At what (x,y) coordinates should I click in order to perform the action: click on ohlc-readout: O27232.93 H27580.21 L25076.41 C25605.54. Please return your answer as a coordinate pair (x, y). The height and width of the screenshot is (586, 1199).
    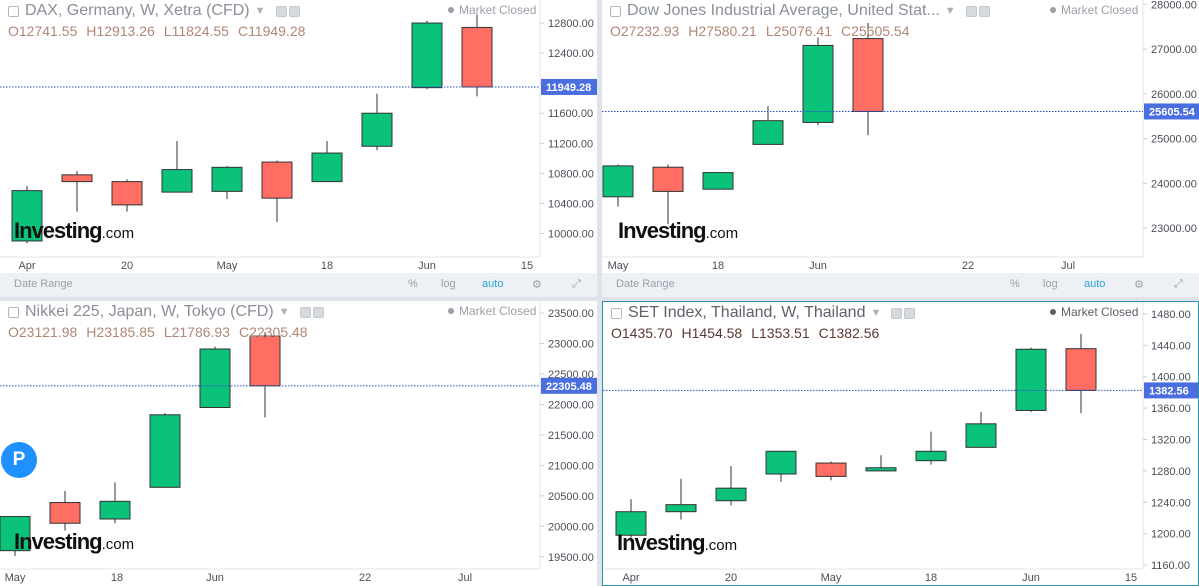
    Looking at the image, I should click on (764, 31).